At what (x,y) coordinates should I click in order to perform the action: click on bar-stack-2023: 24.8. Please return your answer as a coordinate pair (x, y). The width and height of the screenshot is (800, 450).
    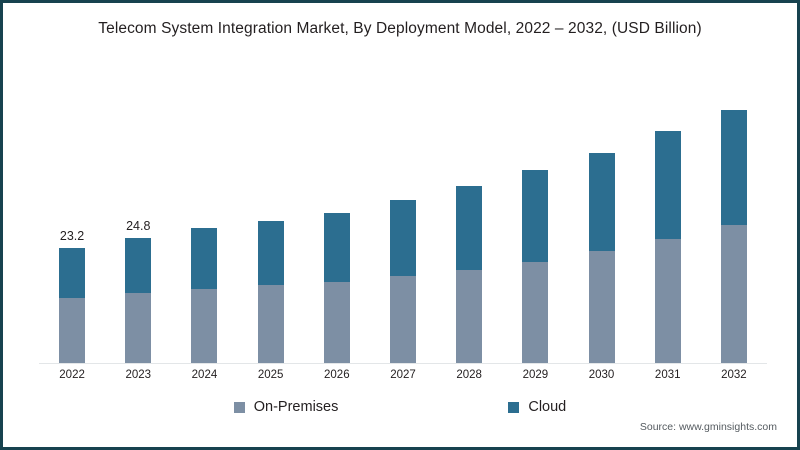
    Looking at the image, I should click on (138, 291).